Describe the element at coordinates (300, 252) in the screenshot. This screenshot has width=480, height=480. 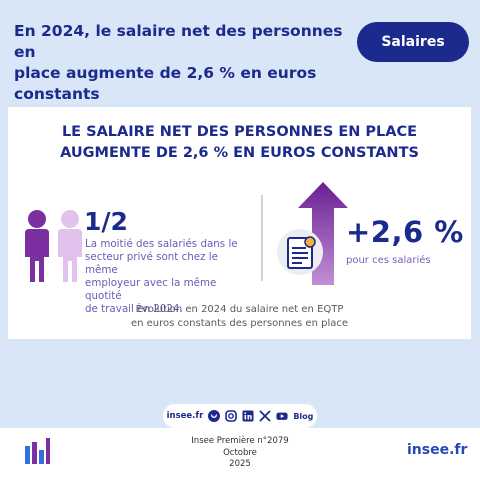
I see `document-icon` at that location.